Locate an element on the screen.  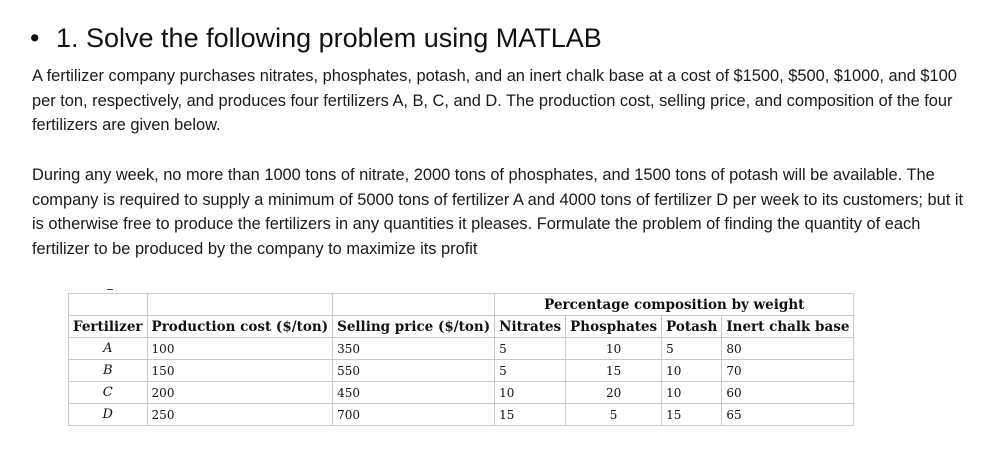
col-header-fertilizer: Fertilizer is located at coordinates (108, 326).